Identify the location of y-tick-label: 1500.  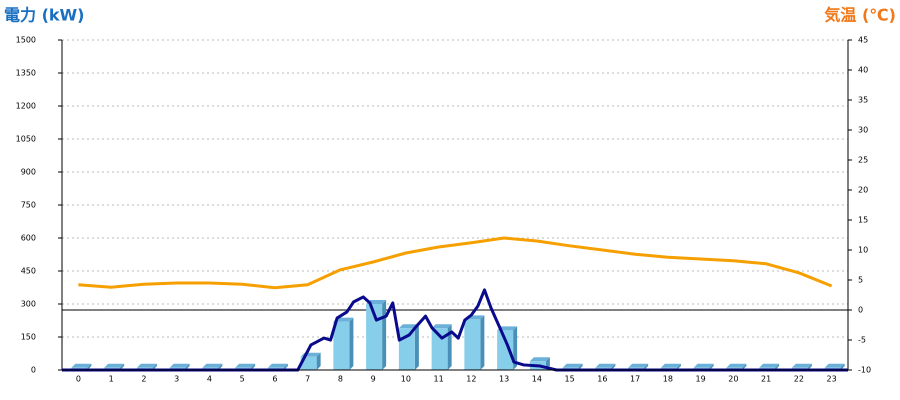
(26, 40).